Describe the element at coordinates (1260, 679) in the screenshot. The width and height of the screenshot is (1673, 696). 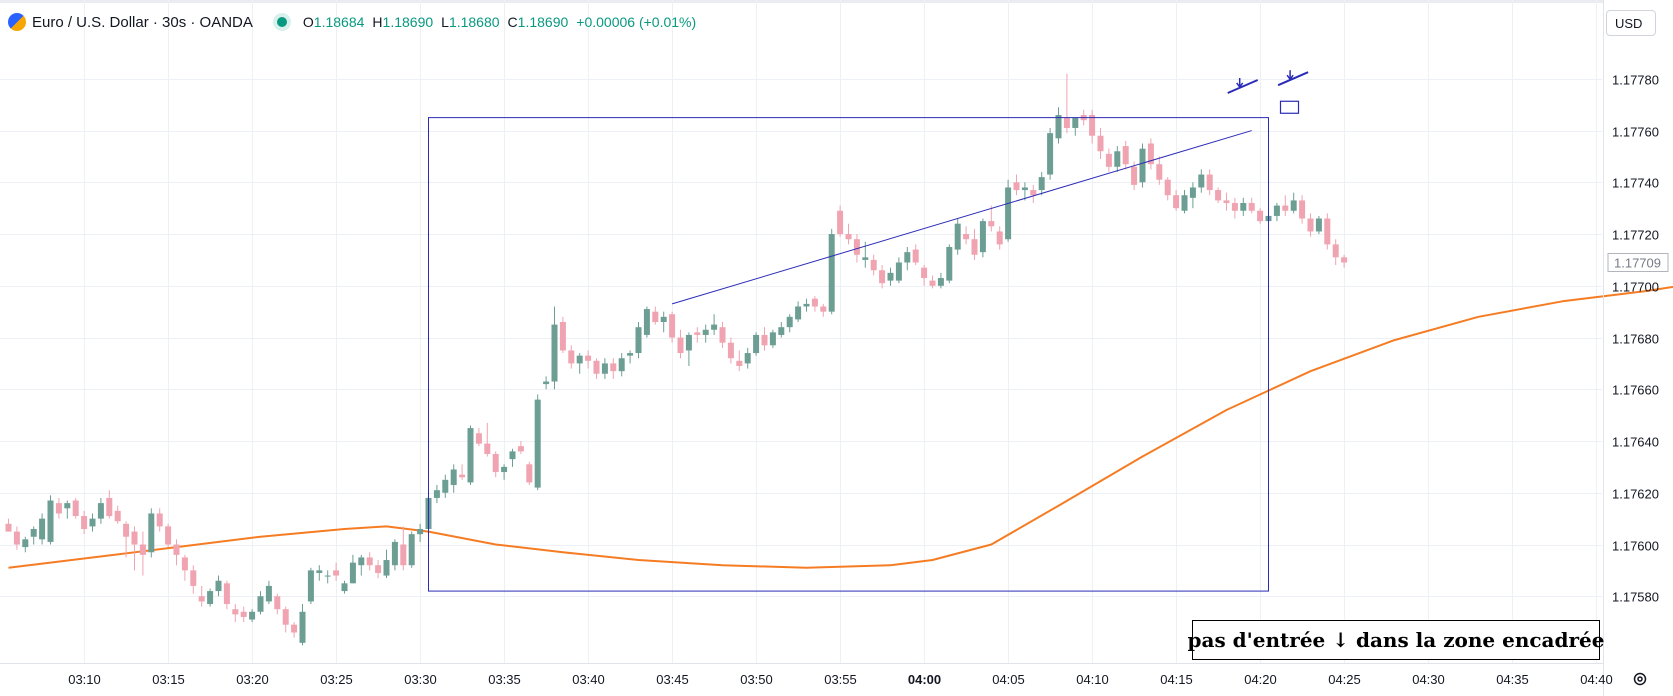
I see `x-tick-label: 04:20` at that location.